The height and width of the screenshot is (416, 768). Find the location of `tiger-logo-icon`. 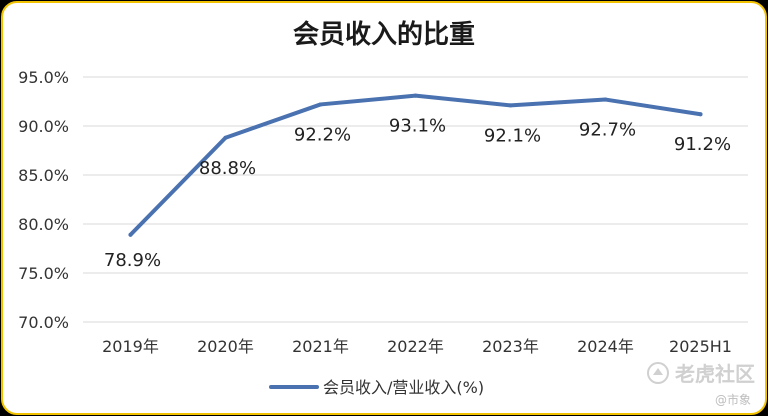

tiger-logo-icon is located at coordinates (658, 373).